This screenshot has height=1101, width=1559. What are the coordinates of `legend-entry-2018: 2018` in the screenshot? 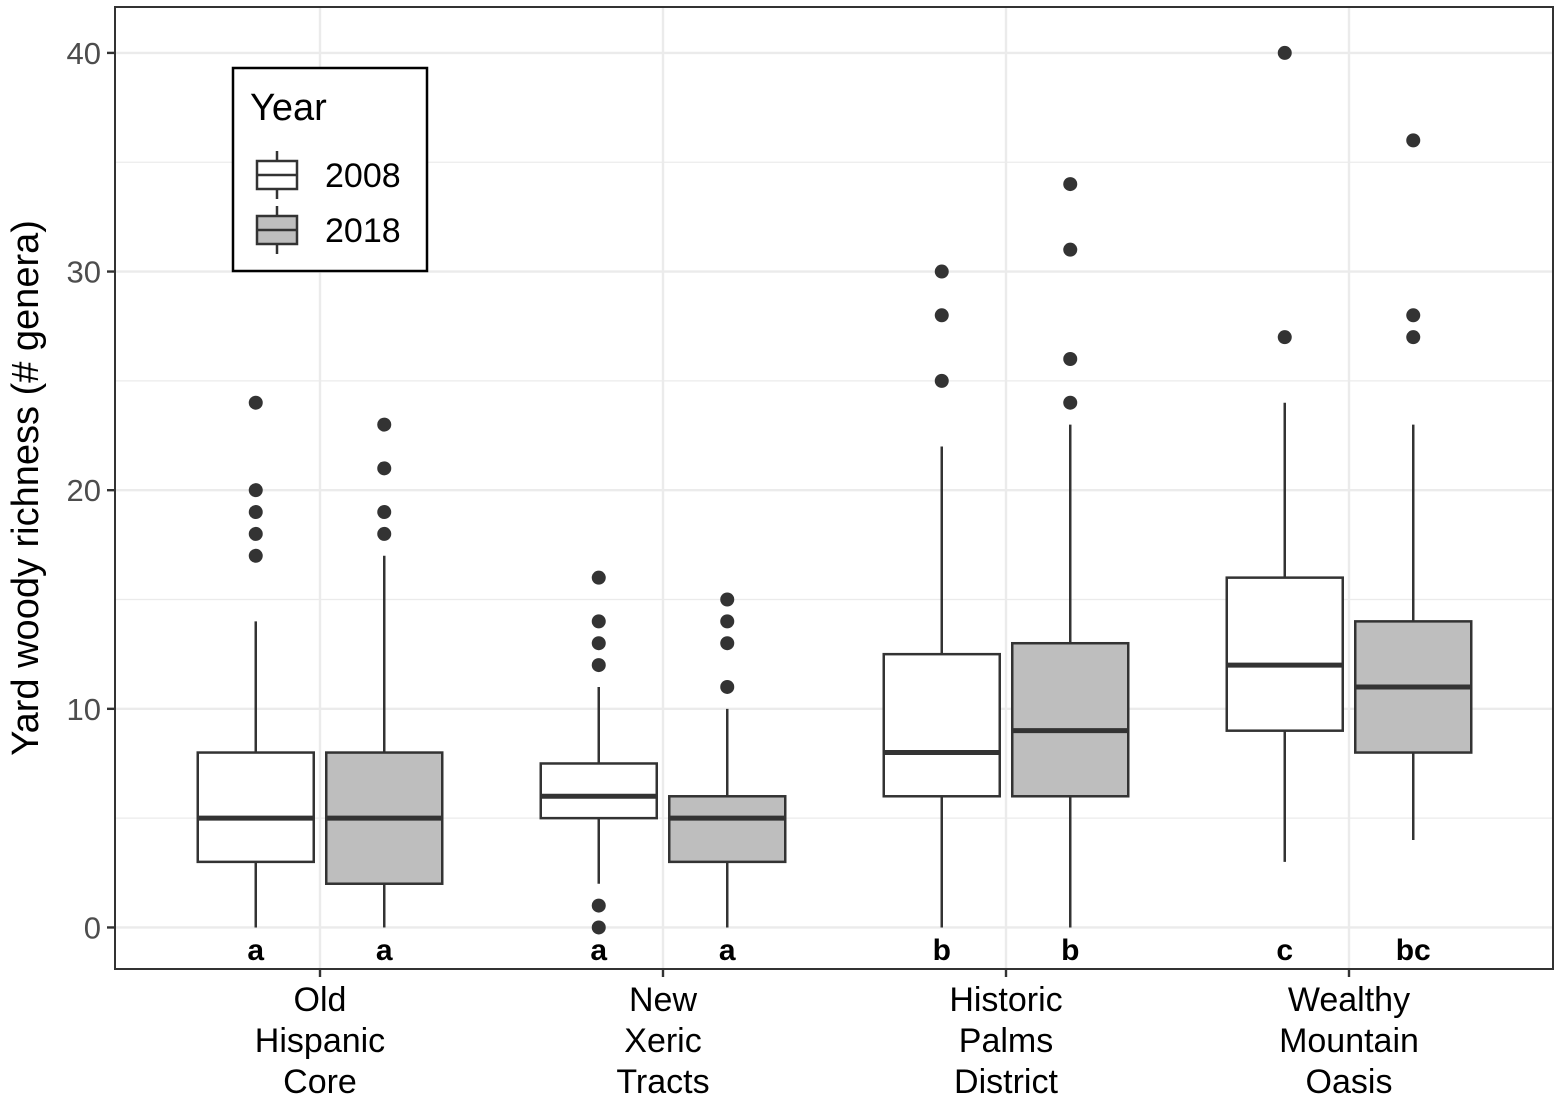 It's located at (328, 230).